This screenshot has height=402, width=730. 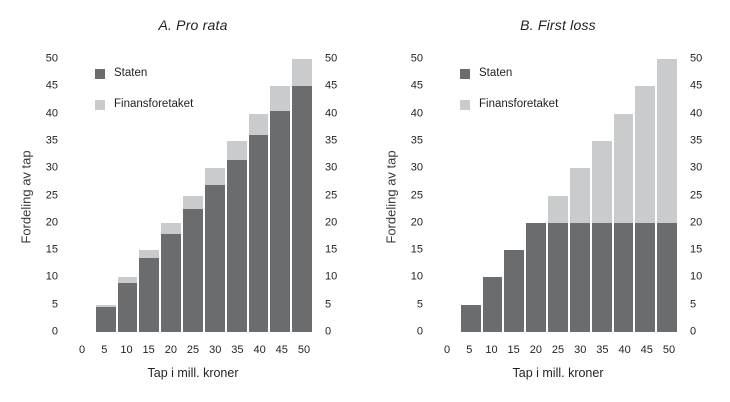 I want to click on bar-x15, so click(x=514, y=195).